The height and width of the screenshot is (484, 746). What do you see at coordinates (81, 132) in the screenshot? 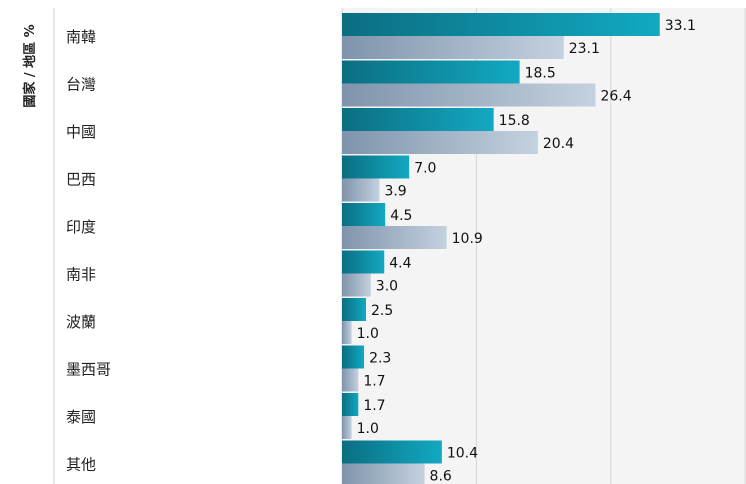
I see `category-label: 中國` at bounding box center [81, 132].